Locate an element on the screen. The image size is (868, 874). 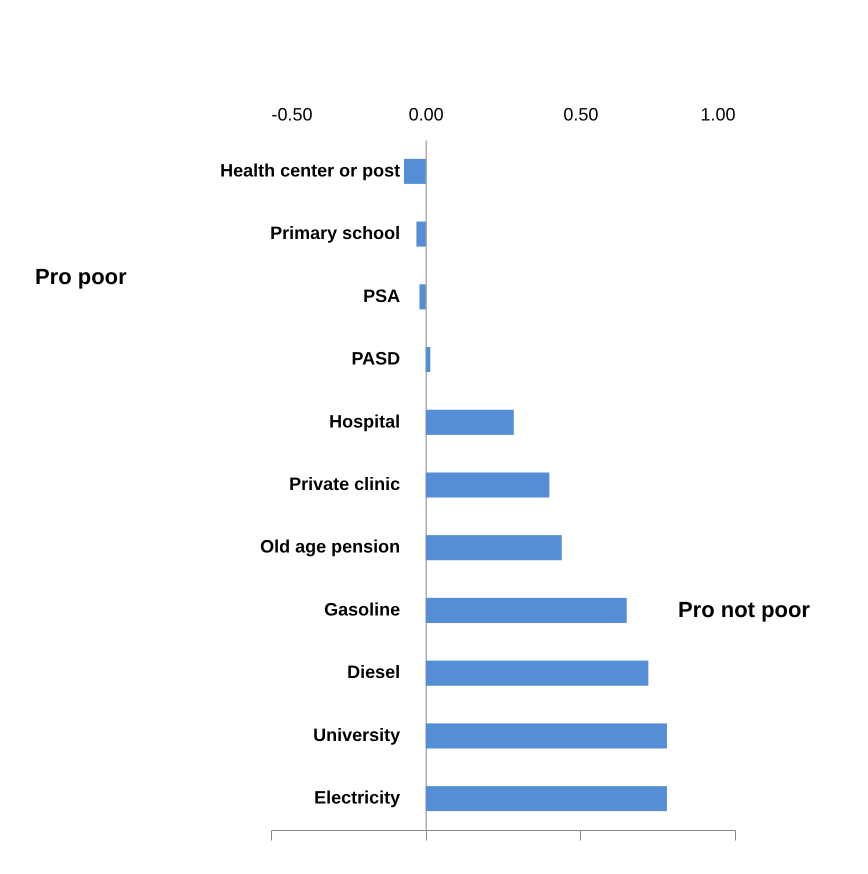
y-tick-label: Electricity is located at coordinates (357, 798).